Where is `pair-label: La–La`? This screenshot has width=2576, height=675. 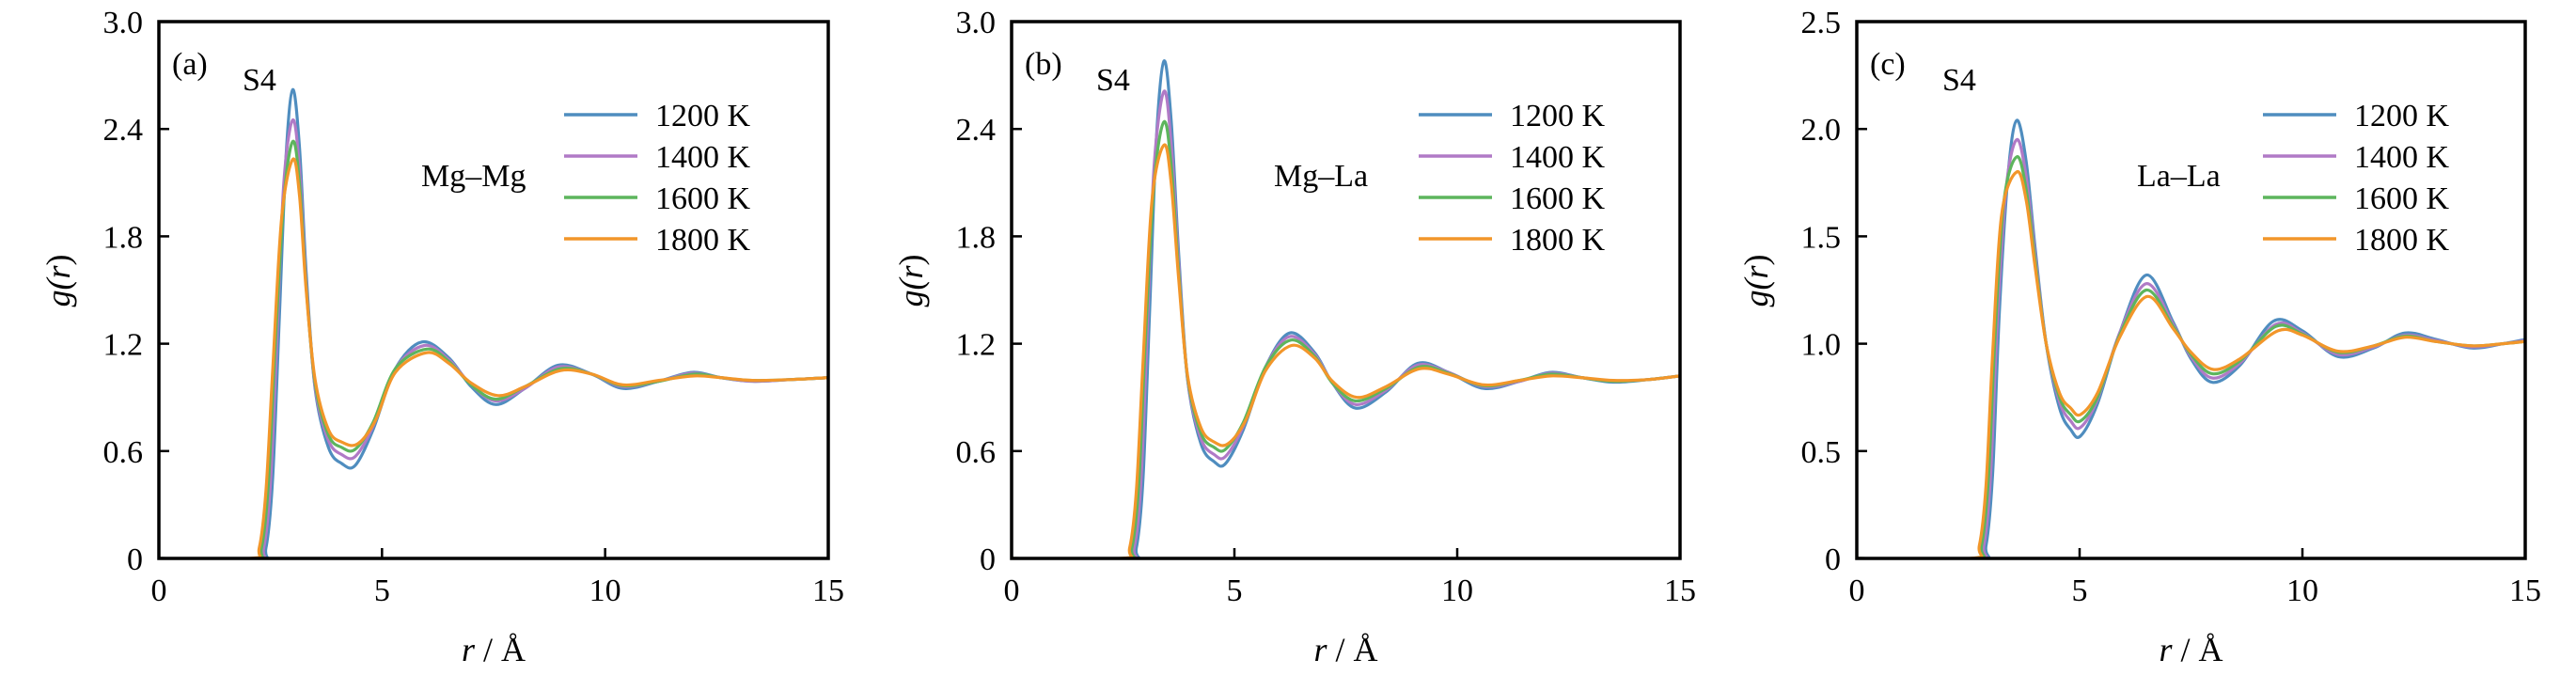
pair-label: La–La is located at coordinates (2179, 176).